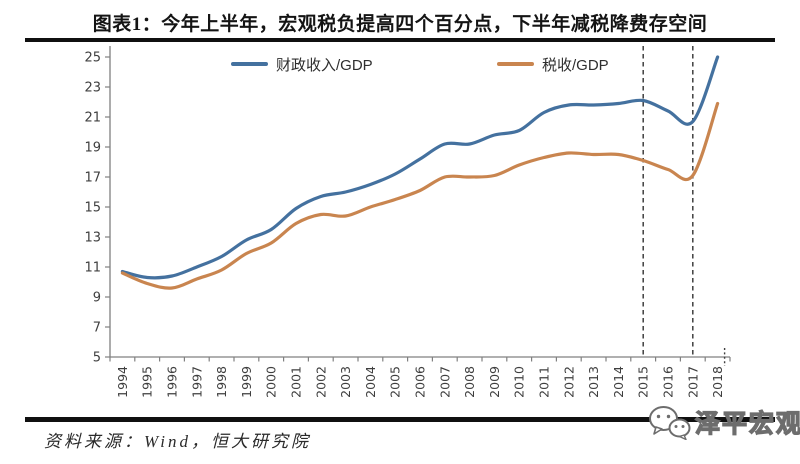  I want to click on x-axis-tick-label: 2012, so click(568, 382).